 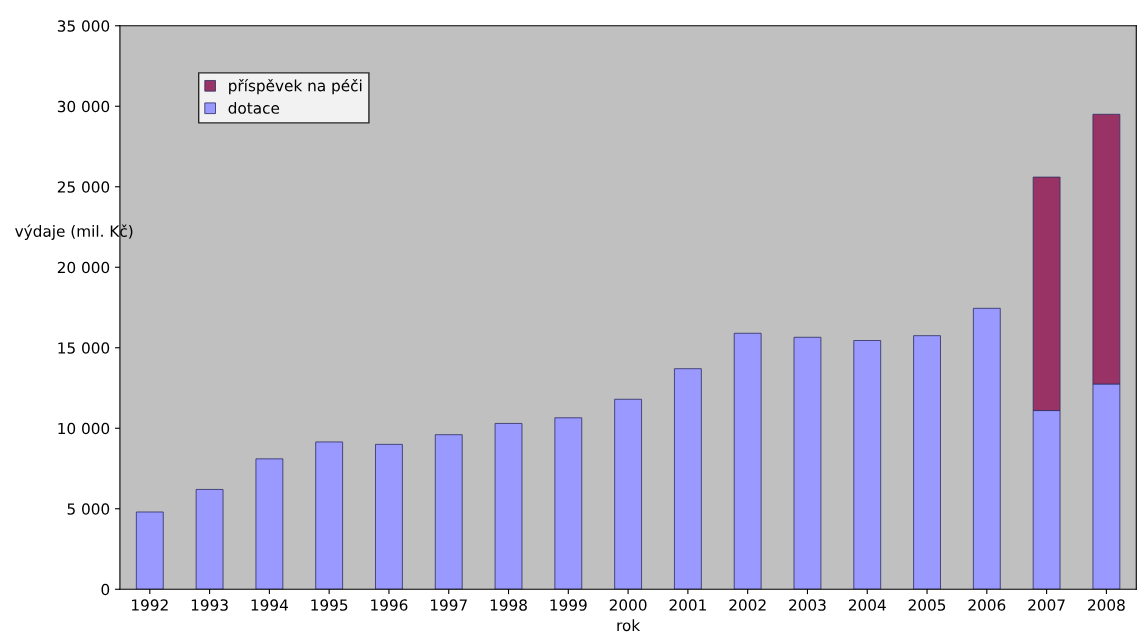 I want to click on x-tick-label: 1994, so click(x=269, y=605).